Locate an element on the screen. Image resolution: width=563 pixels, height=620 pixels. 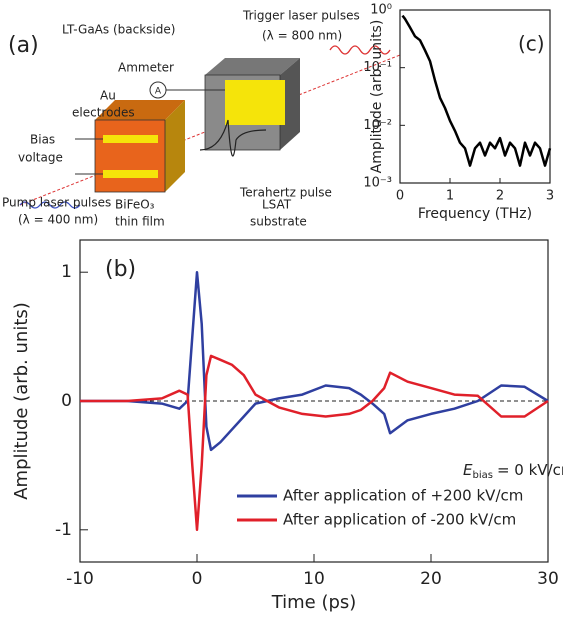
x-tick-label: 2 is located at coordinates (500, 196).